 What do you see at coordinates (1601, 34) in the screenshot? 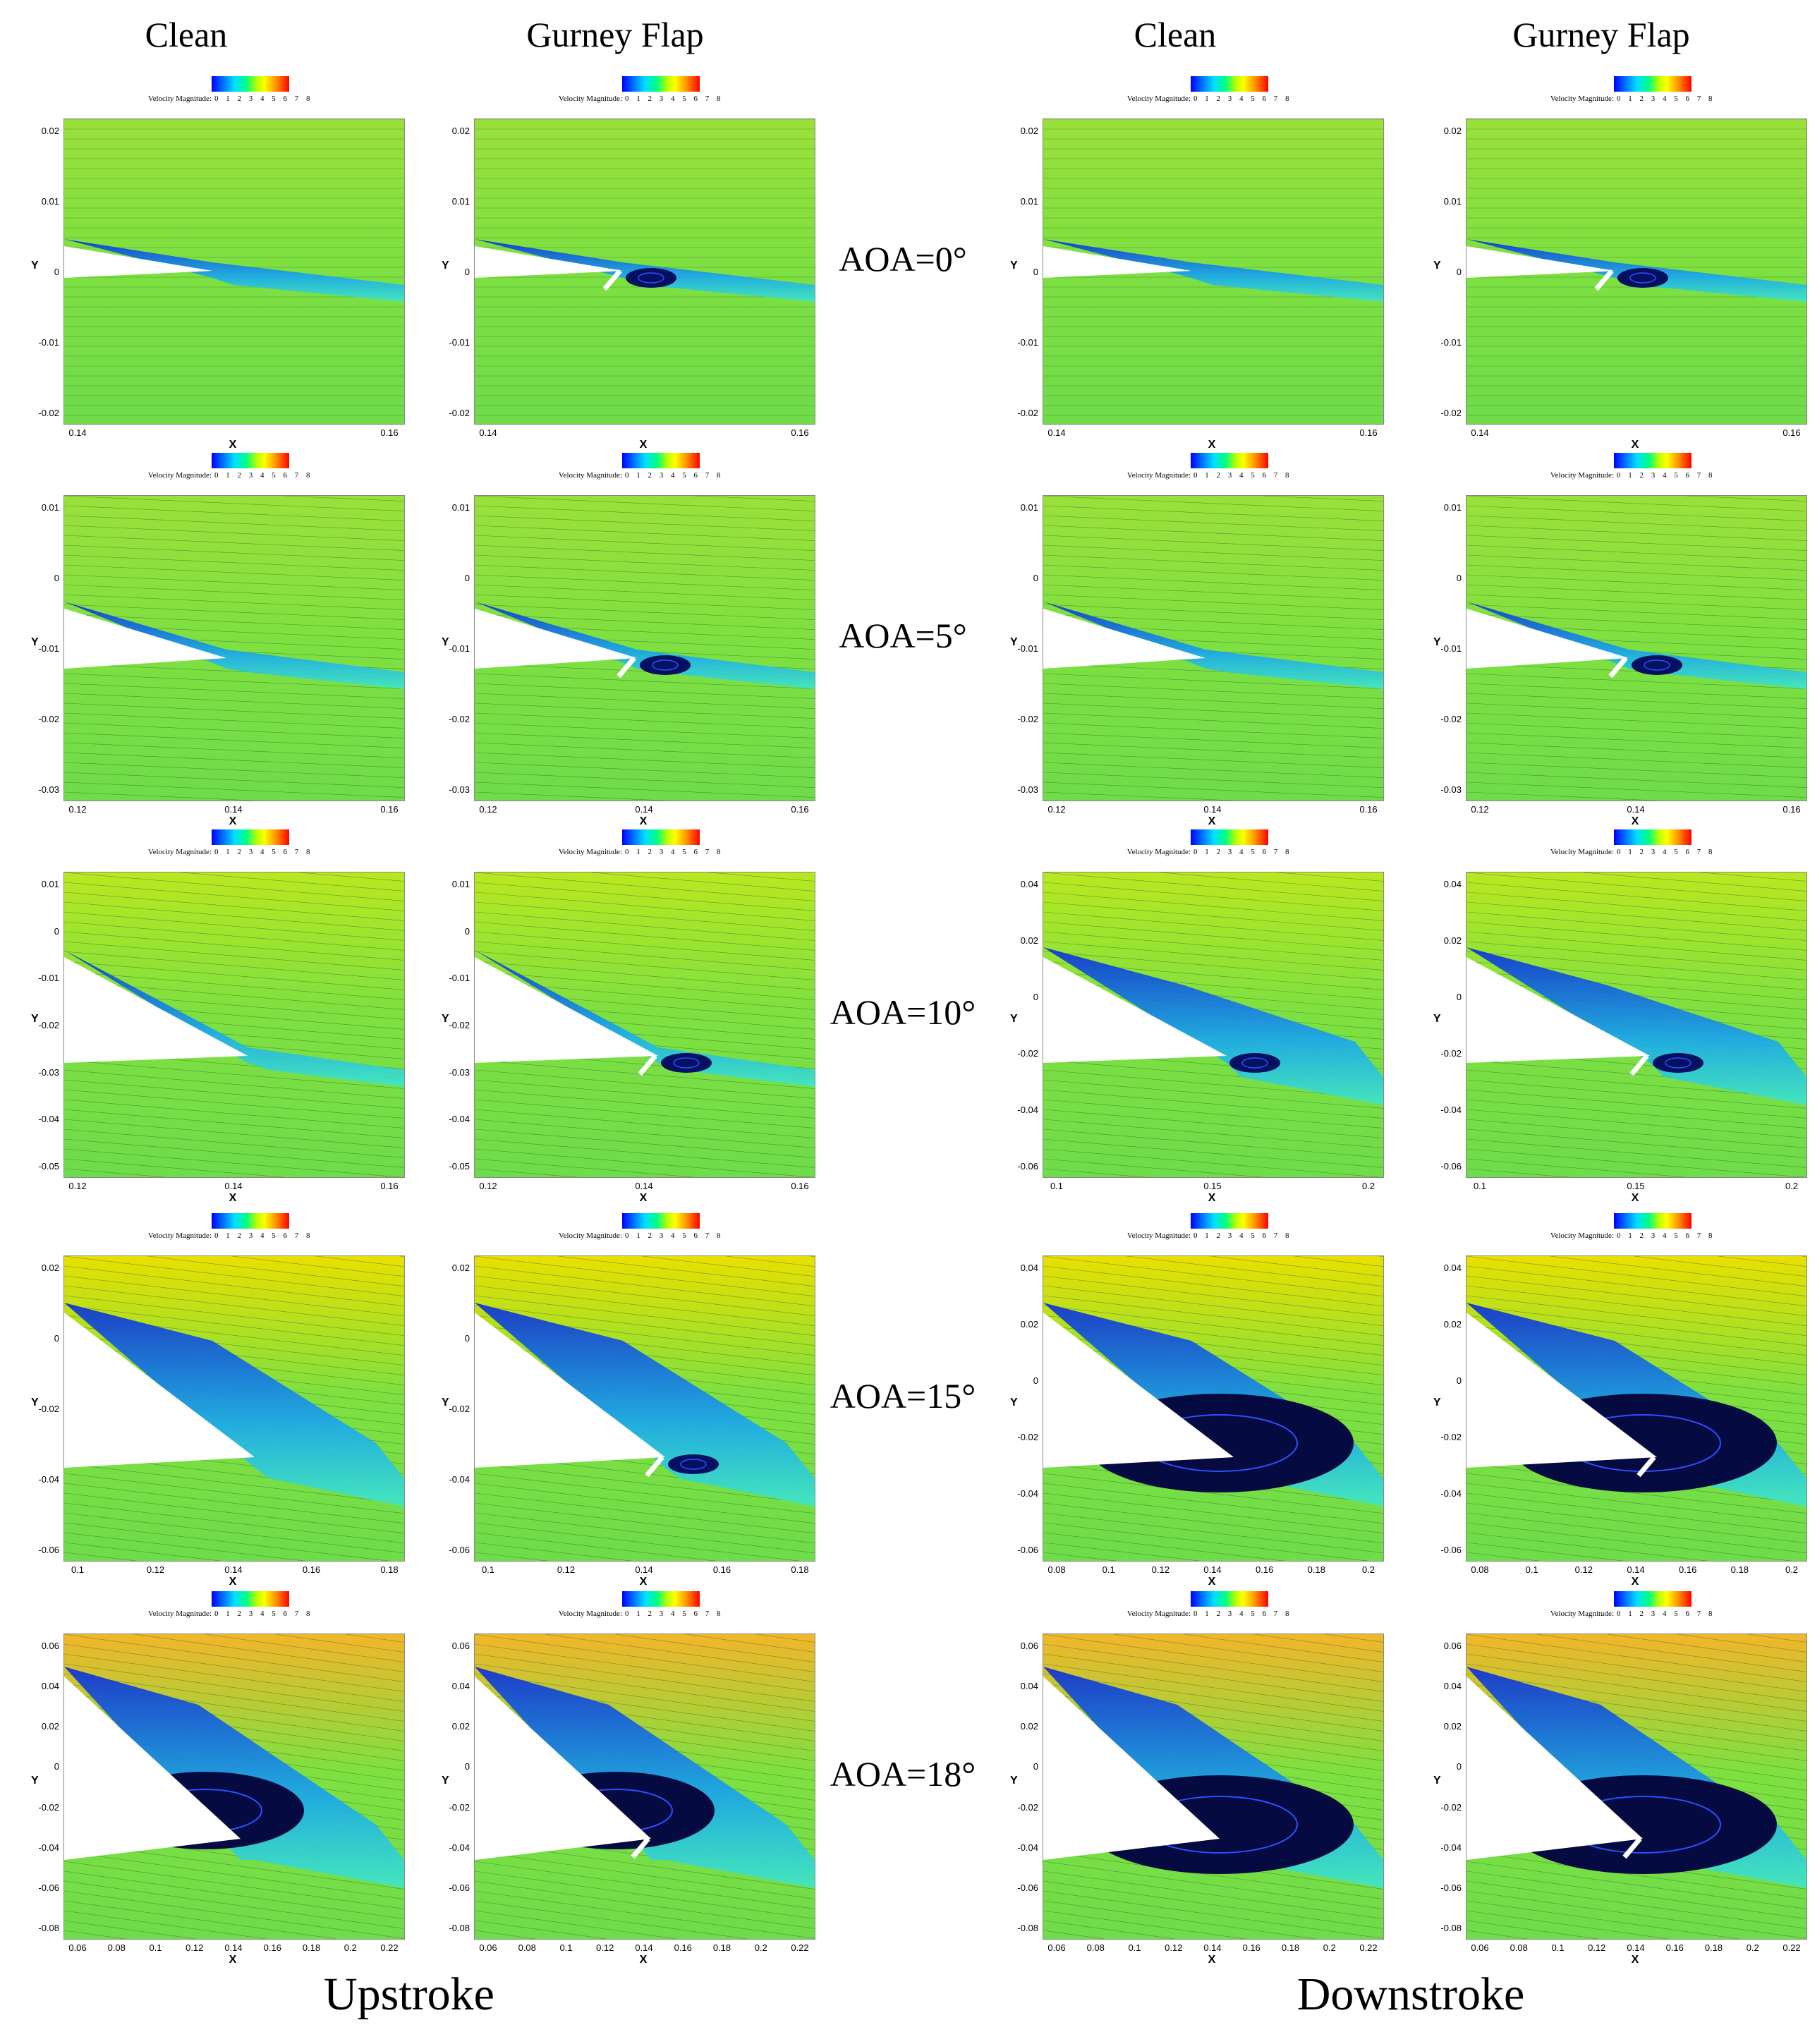
I see `column-title-gurney-downstroke: Gurney Flap` at bounding box center [1601, 34].